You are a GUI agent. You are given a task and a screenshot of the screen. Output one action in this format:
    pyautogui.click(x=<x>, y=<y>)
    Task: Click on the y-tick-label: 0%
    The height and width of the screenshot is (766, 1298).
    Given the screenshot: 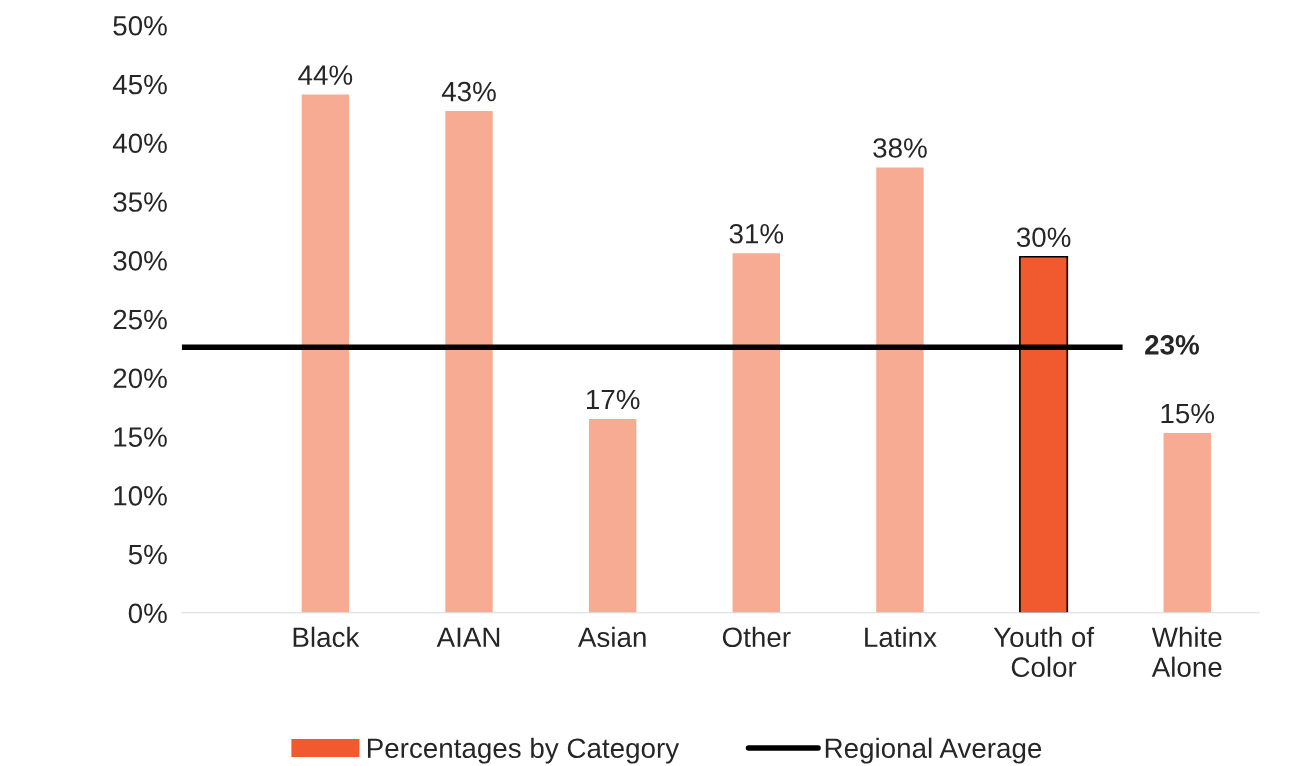 What is the action you would take?
    pyautogui.click(x=147, y=613)
    